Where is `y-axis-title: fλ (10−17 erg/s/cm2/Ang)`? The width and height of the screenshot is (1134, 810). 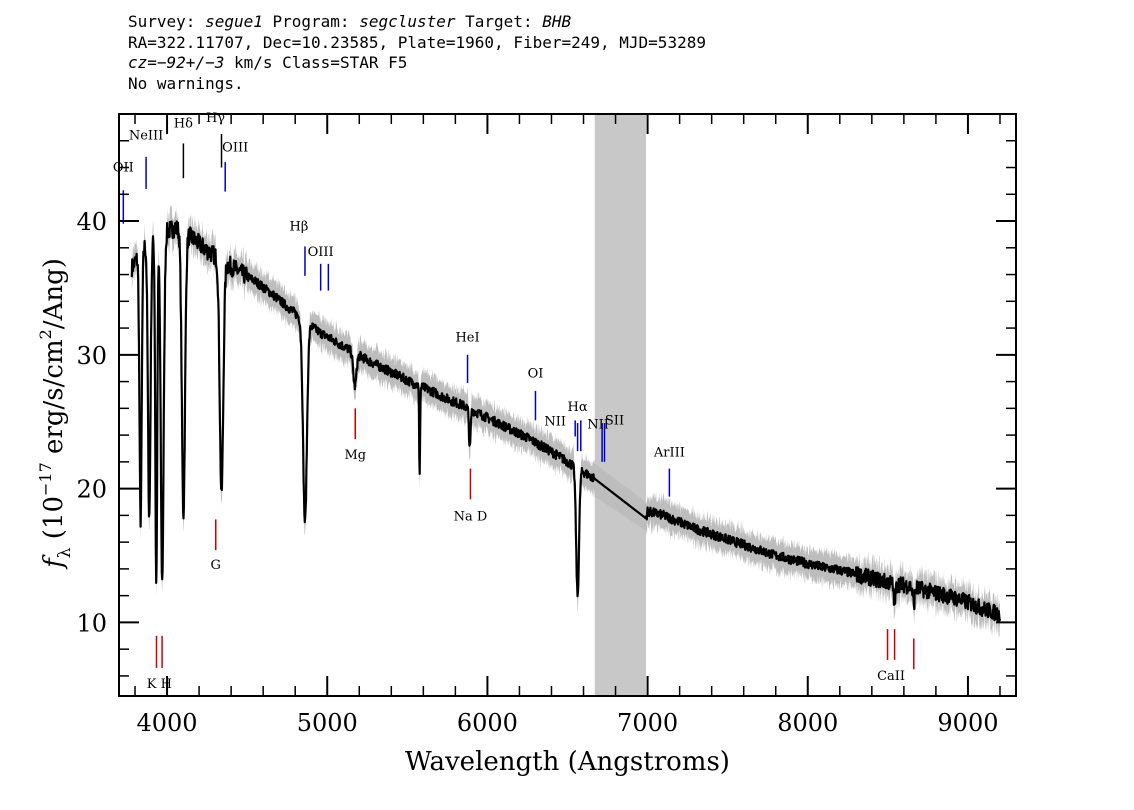
y-axis-title: fλ (10−17 erg/s/cm2/Ang) is located at coordinates (55, 414).